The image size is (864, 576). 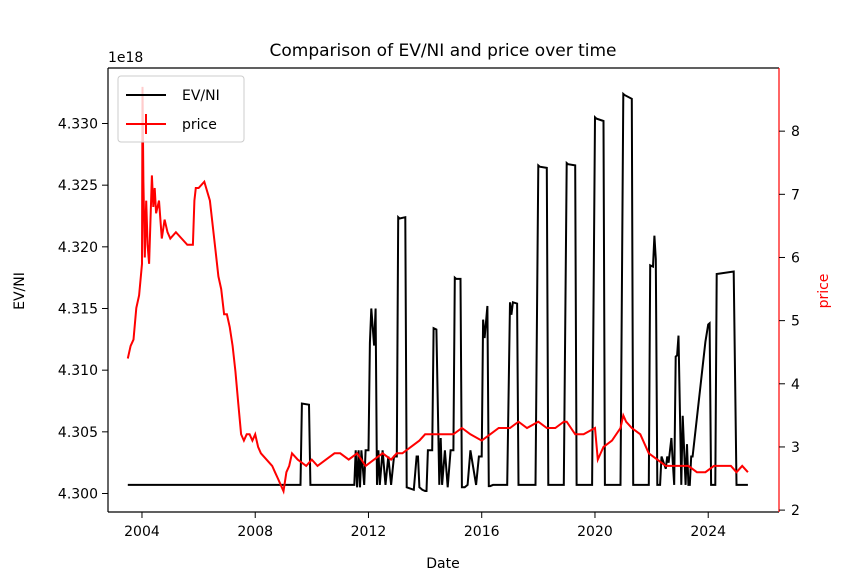 I want to click on chart-title: Comparison of EV/NI and price over time, so click(x=442, y=51).